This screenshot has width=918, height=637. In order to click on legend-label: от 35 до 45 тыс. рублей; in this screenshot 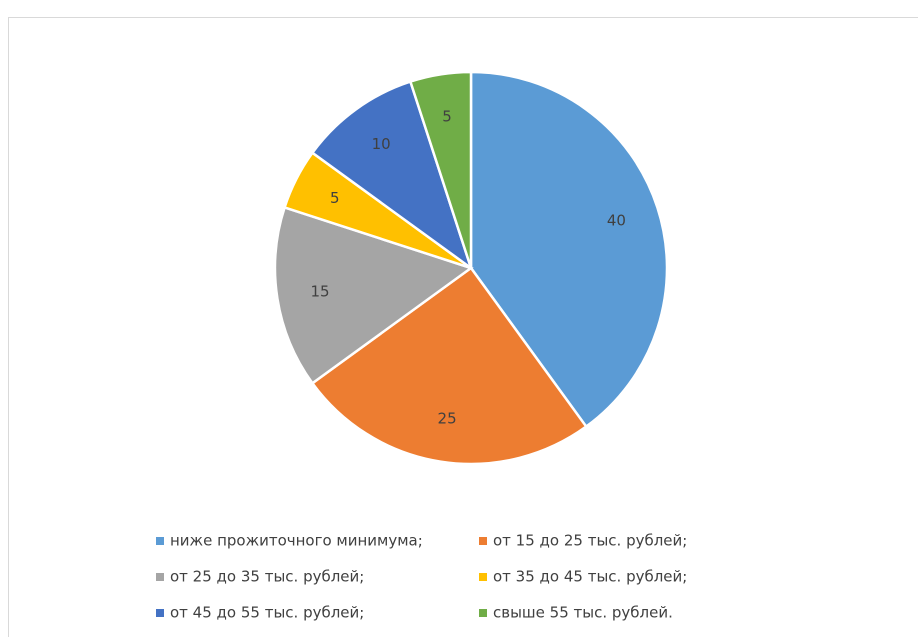, I will do `click(590, 577)`.